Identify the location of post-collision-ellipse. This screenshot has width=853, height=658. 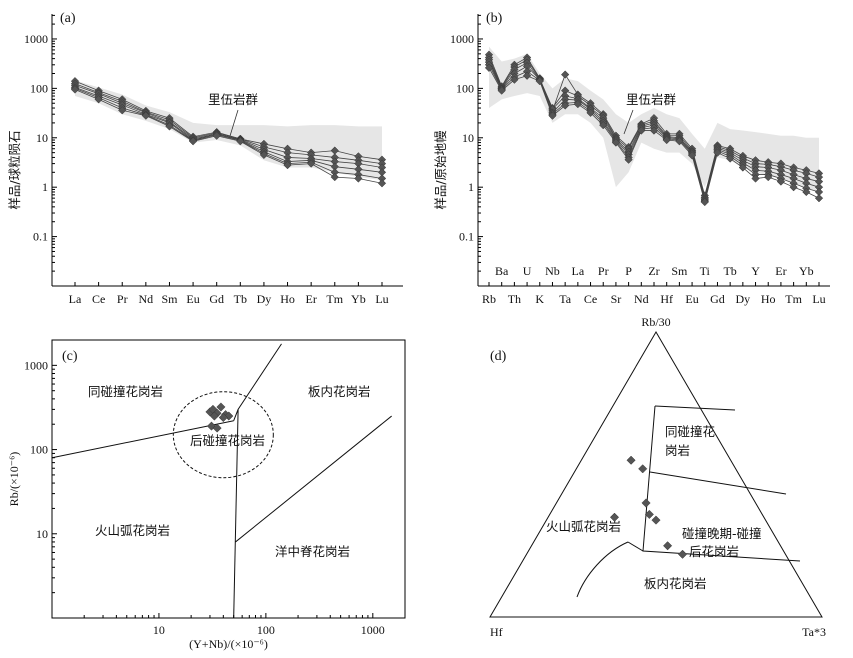
(223, 435).